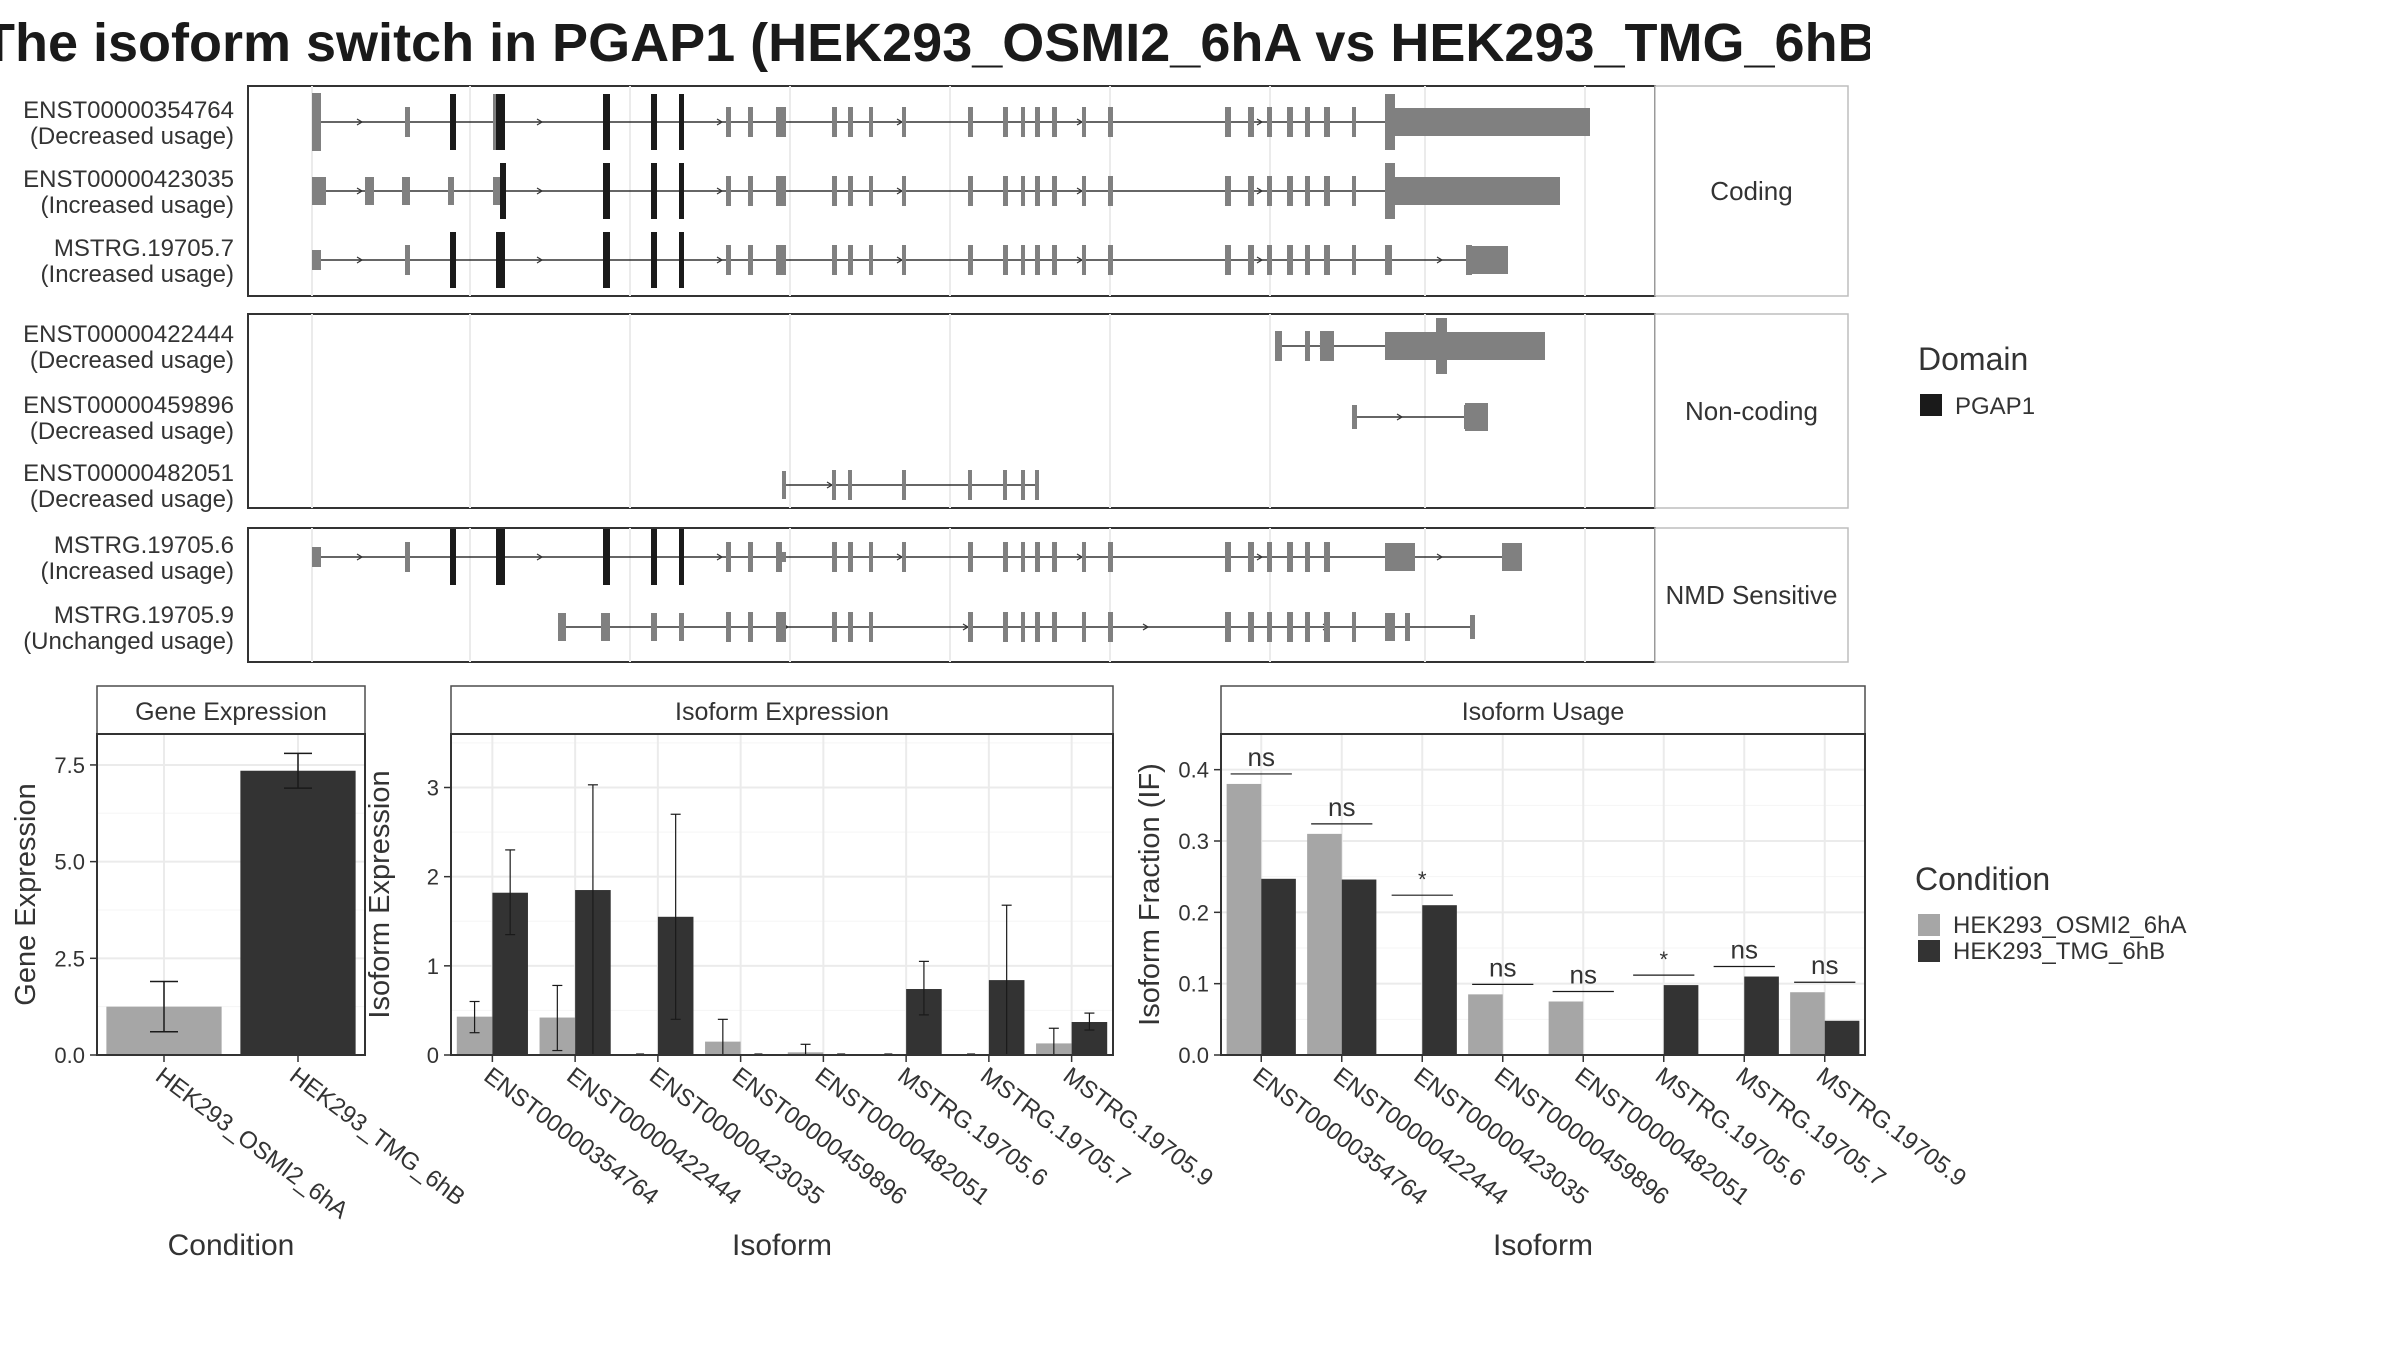 This screenshot has width=2400, height=1350. Describe the element at coordinates (1995, 406) in the screenshot. I see `domain-legend-label: PGAP1` at that location.